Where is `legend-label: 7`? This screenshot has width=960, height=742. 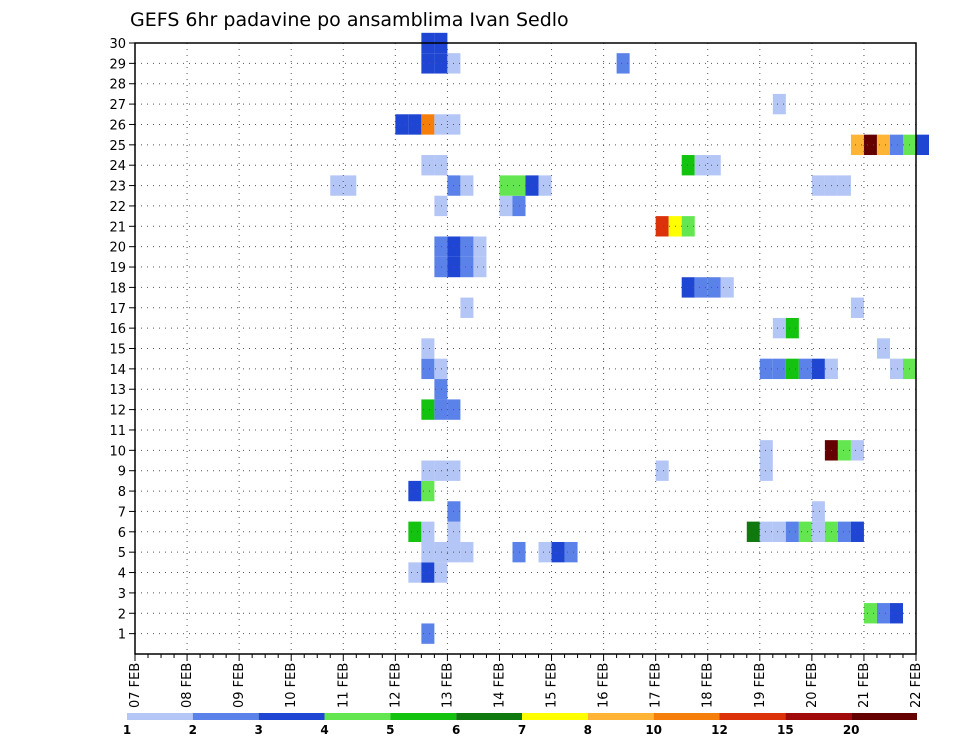
legend-label: 7 is located at coordinates (522, 730).